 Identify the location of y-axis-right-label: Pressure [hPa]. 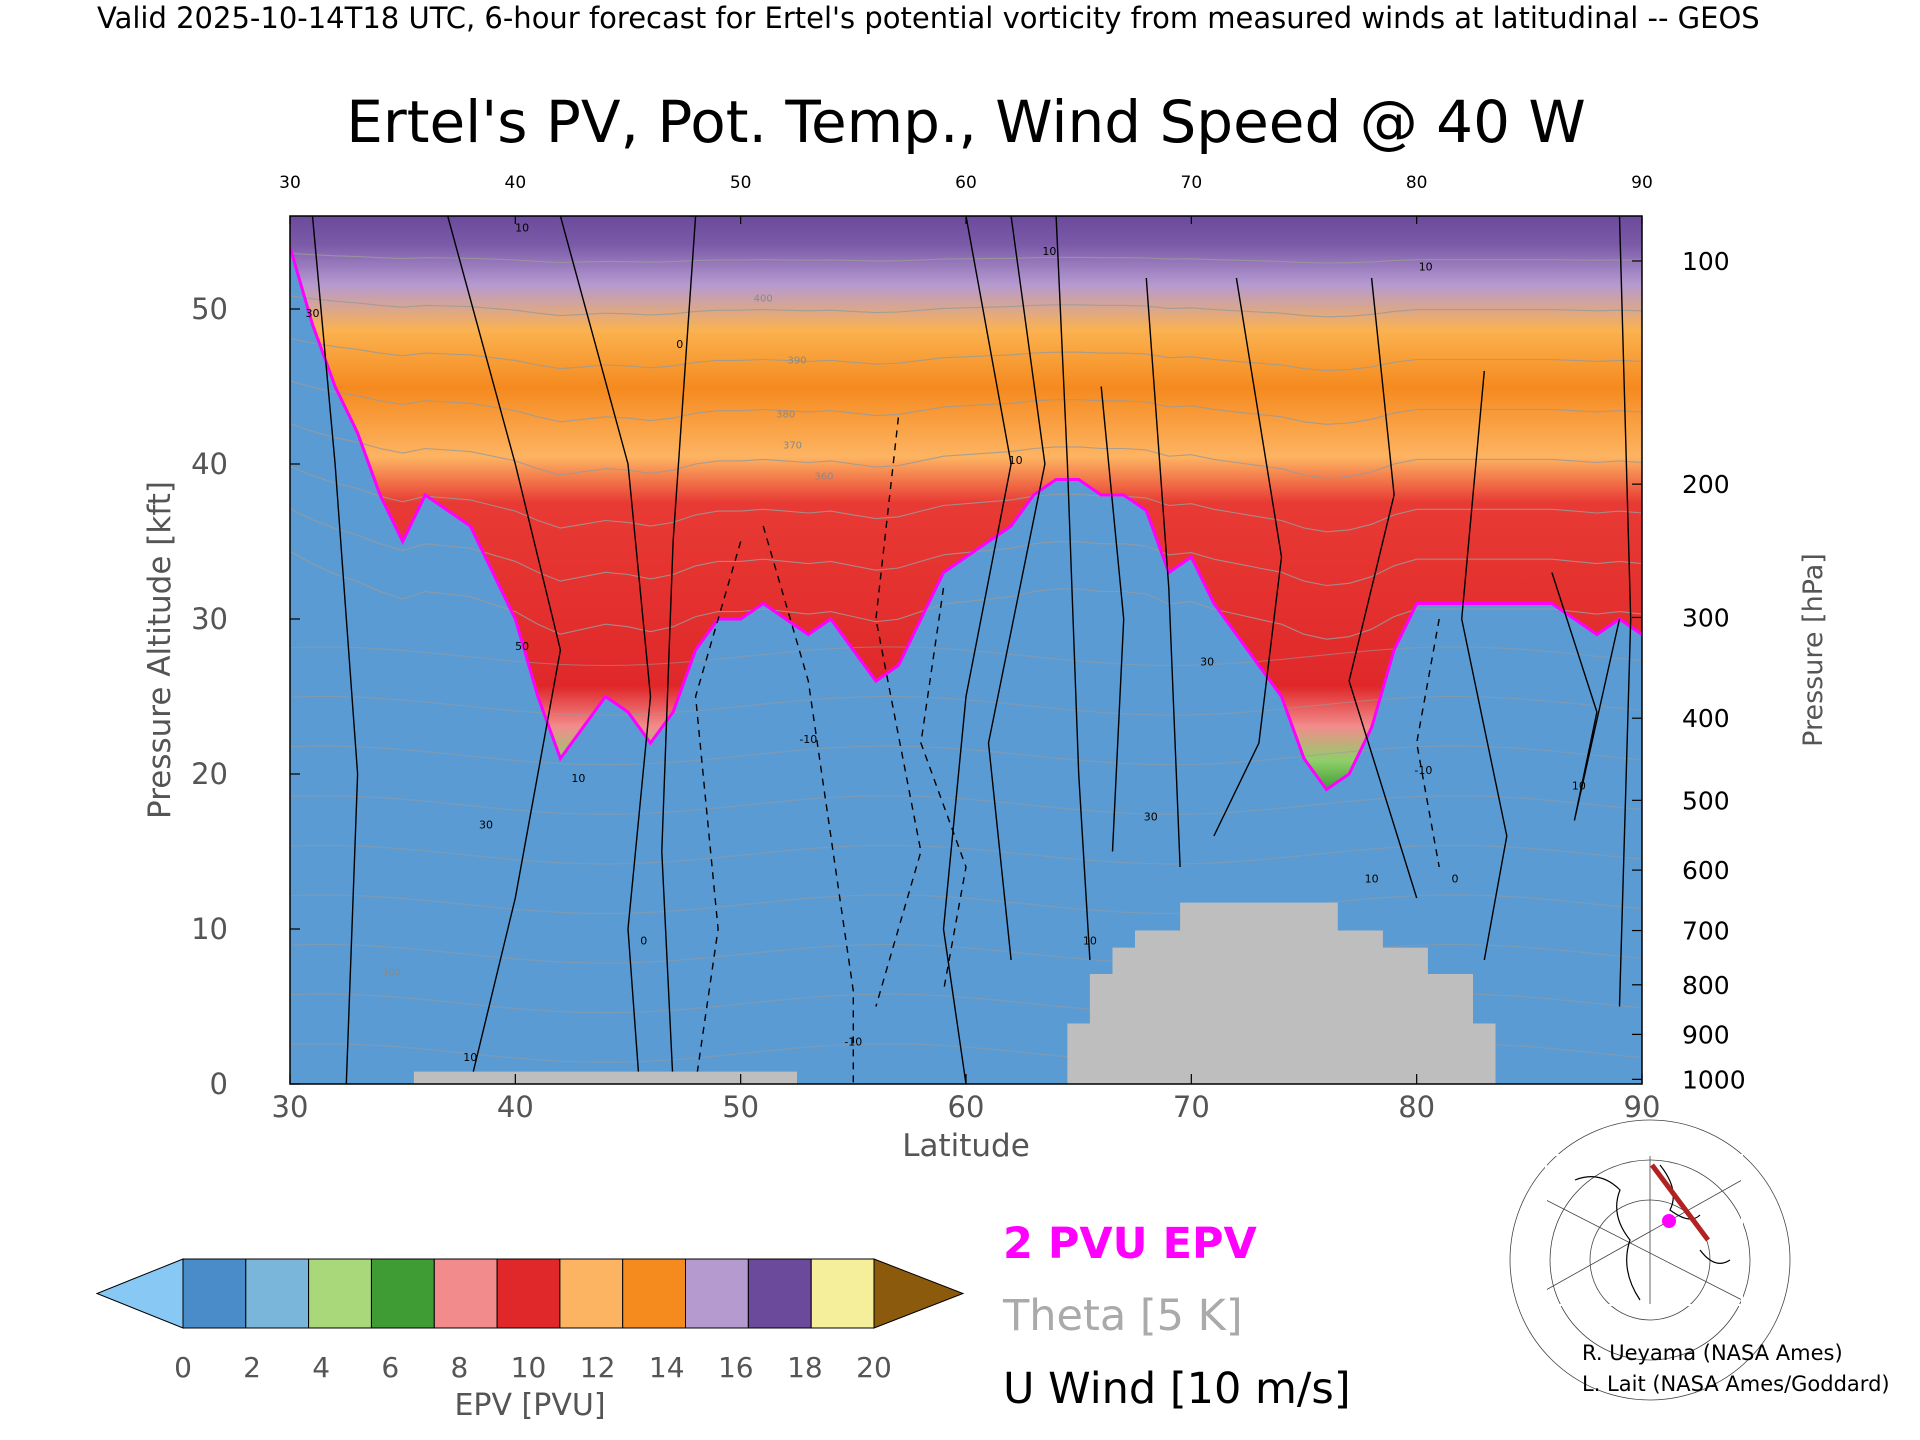
(1813, 650).